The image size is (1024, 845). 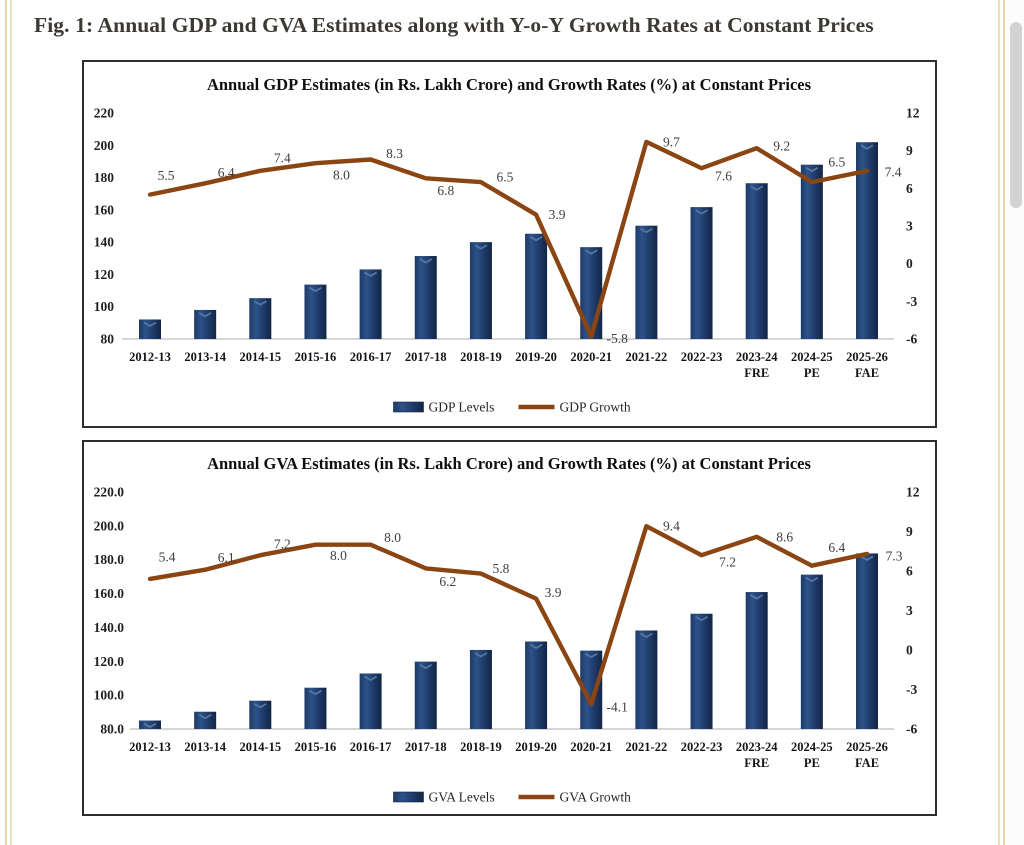 What do you see at coordinates (909, 150) in the screenshot?
I see `right-axis-tick: 9` at bounding box center [909, 150].